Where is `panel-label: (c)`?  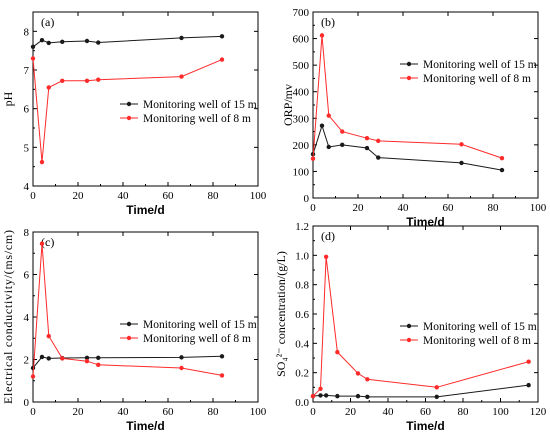 panel-label: (c) is located at coordinates (47, 242).